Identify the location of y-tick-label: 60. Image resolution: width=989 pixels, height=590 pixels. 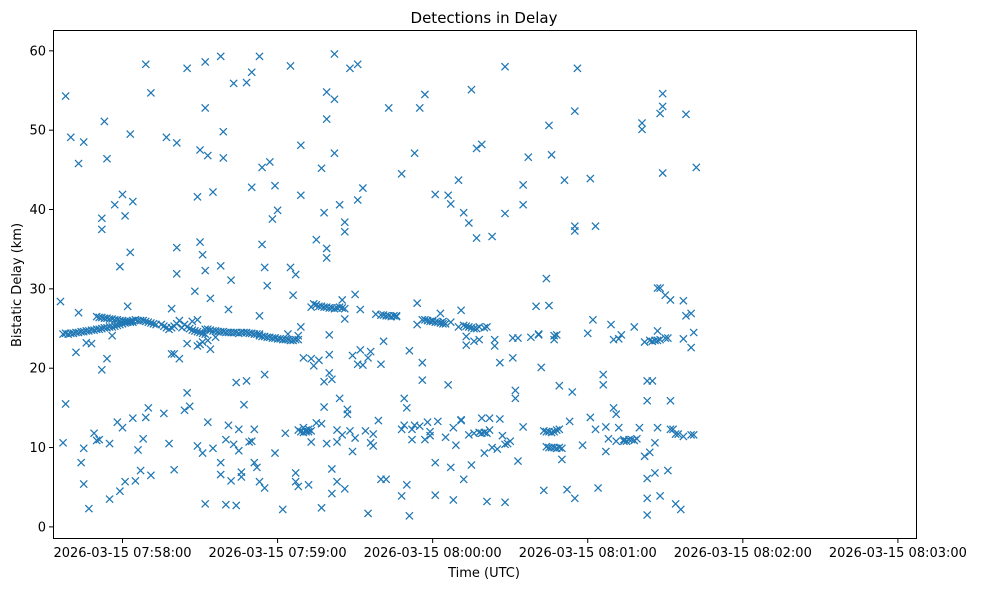
(37, 51).